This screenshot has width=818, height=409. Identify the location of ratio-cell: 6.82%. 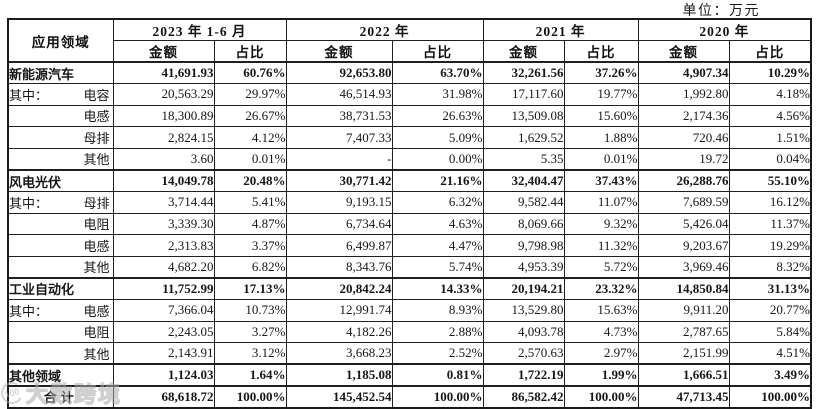
(250, 267).